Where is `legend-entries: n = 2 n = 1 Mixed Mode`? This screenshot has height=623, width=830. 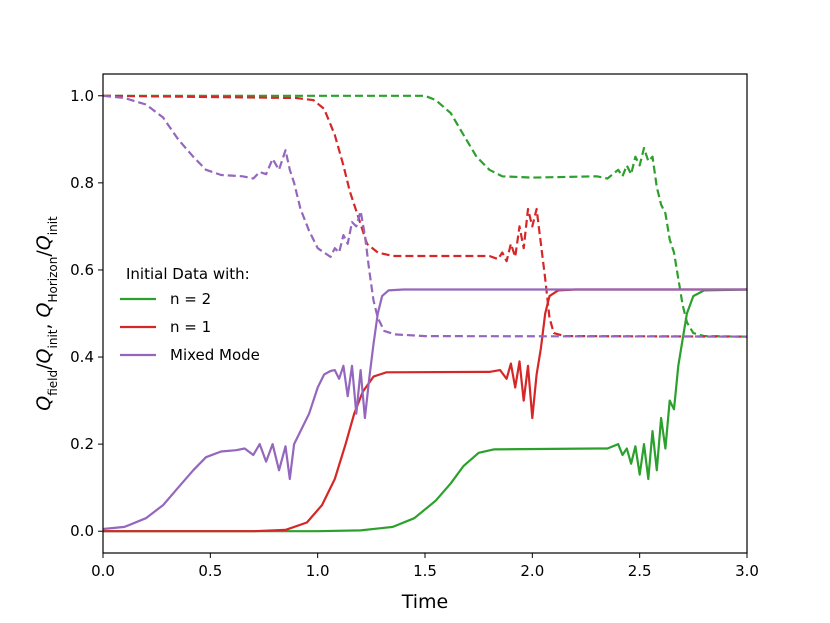
legend-entries: n = 2 n = 1 Mixed Mode is located at coordinates (190, 327).